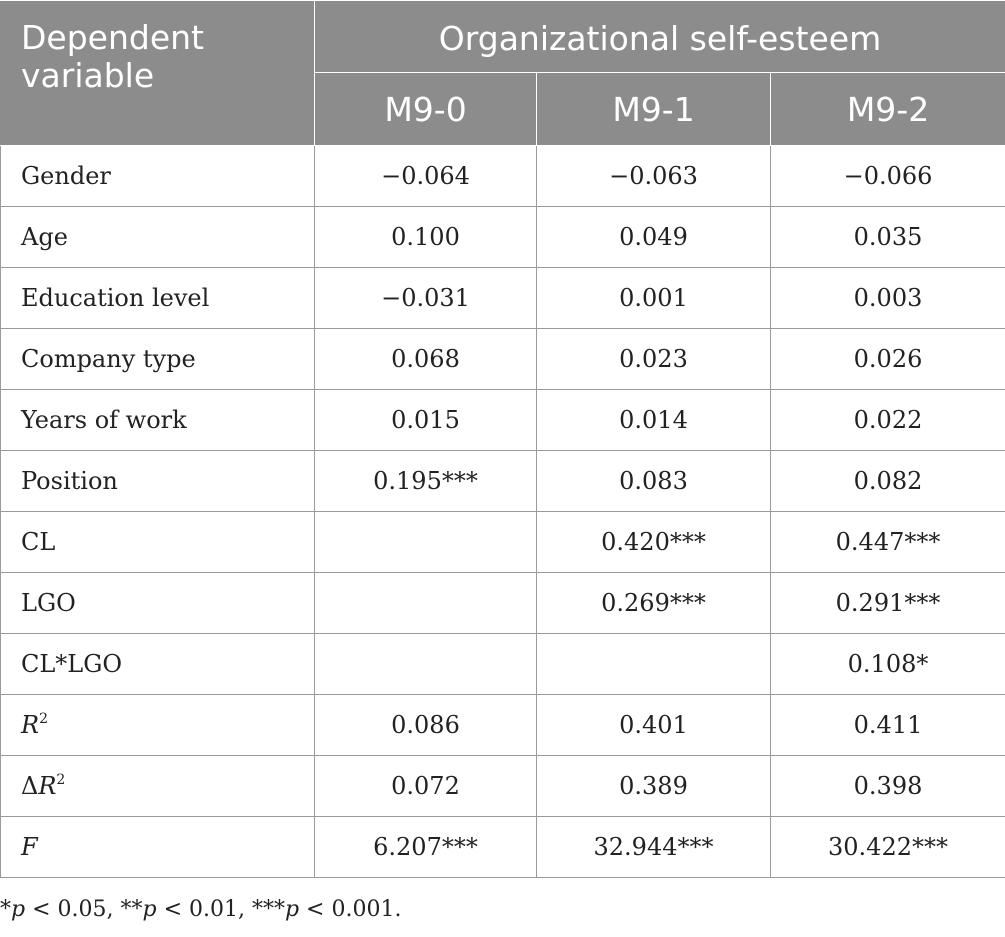 The height and width of the screenshot is (937, 1005). I want to click on table-row: Years of work 0.015 0.014 0.022, so click(502, 420).